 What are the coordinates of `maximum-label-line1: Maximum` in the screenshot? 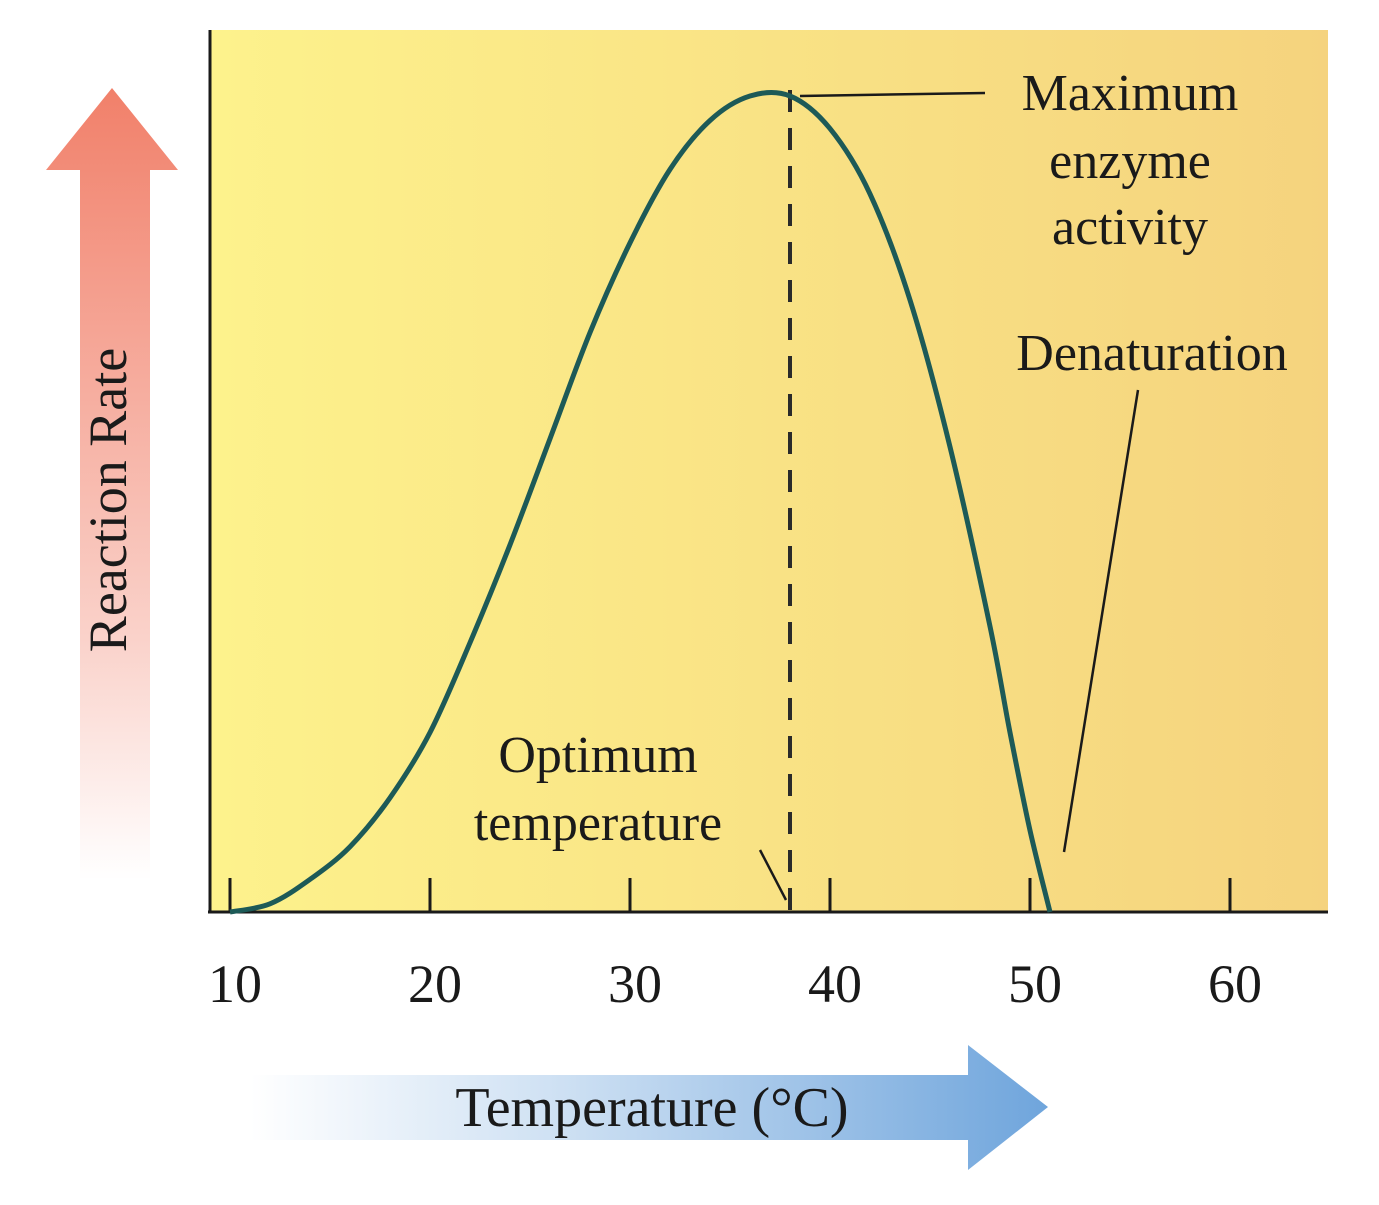 It's located at (1130, 93).